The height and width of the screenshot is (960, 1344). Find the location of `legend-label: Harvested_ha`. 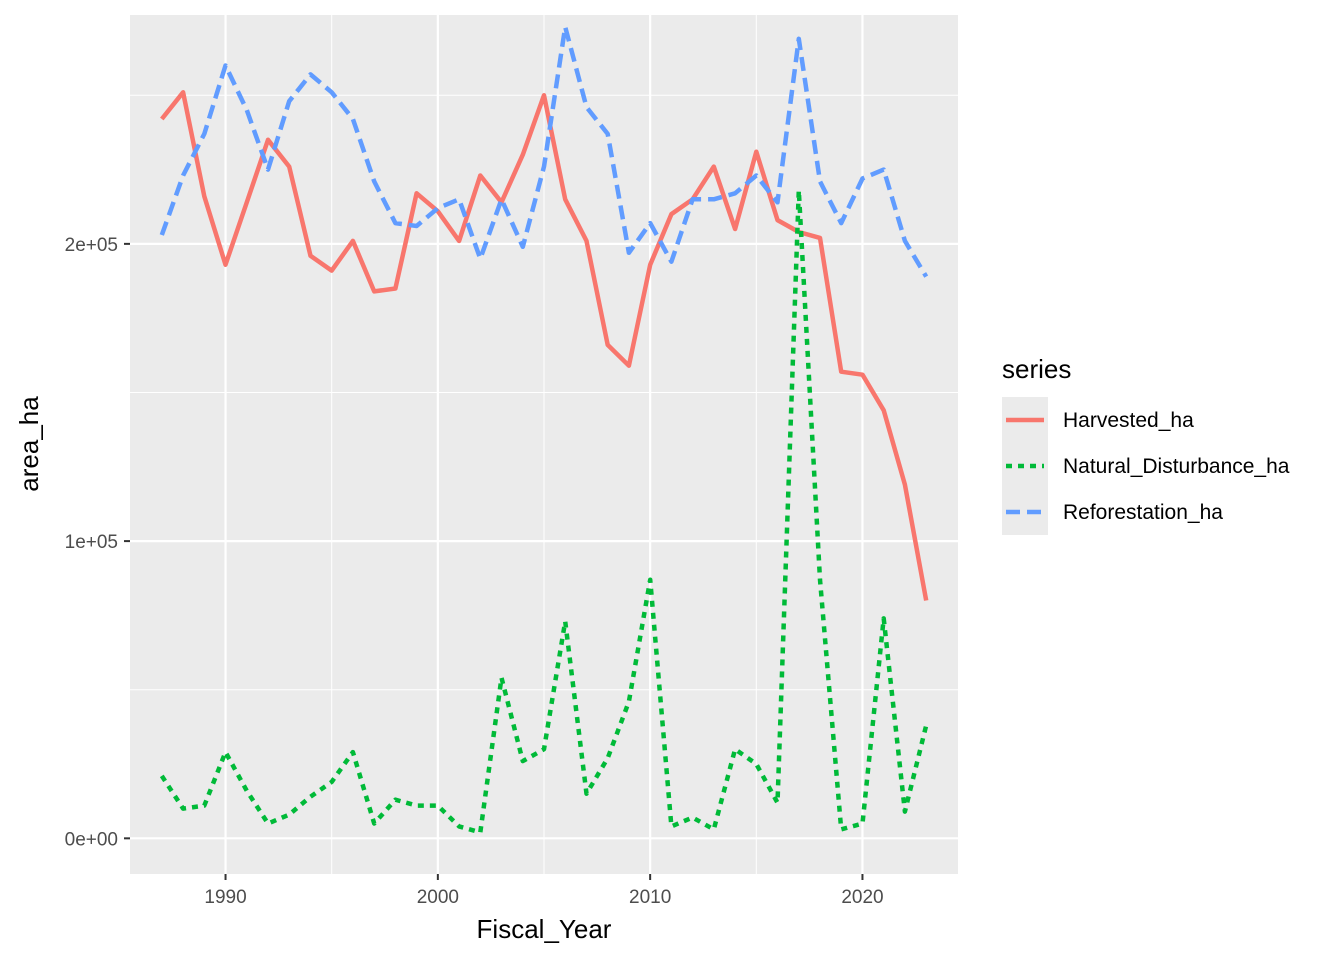

legend-label: Harvested_ha is located at coordinates (1128, 420).